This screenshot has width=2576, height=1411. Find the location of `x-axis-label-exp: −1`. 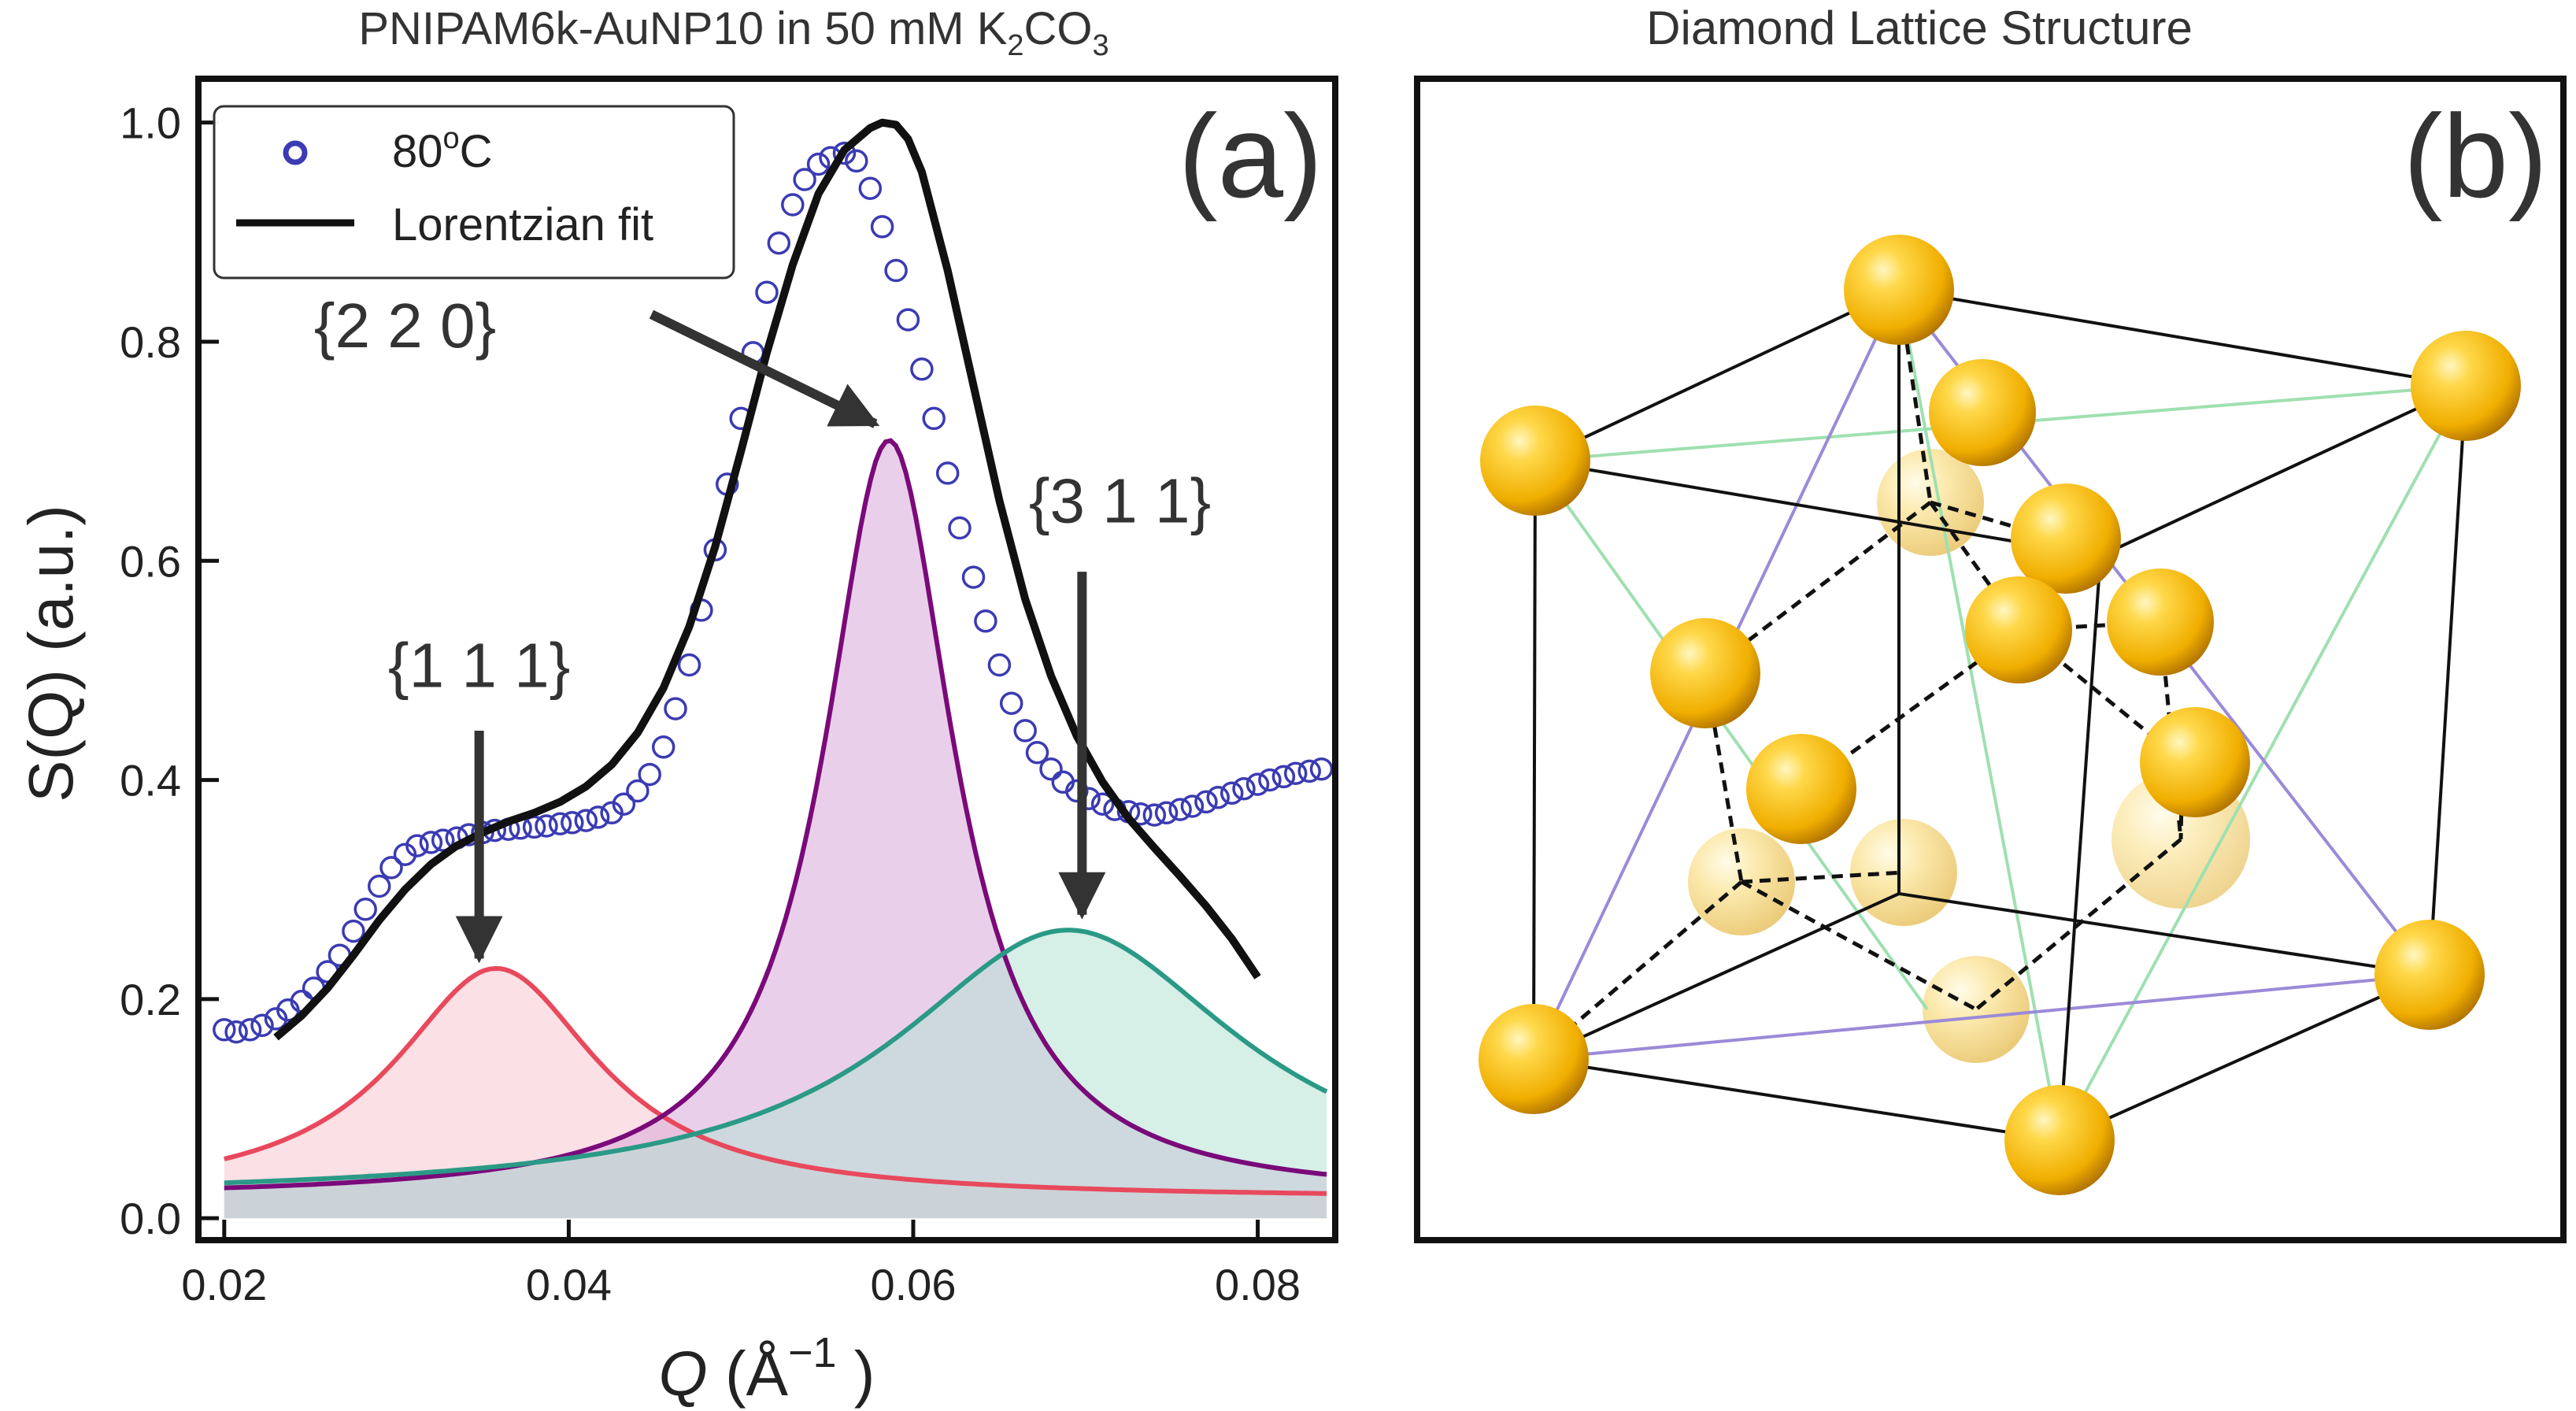

x-axis-label-exp: −1 is located at coordinates (812, 1352).